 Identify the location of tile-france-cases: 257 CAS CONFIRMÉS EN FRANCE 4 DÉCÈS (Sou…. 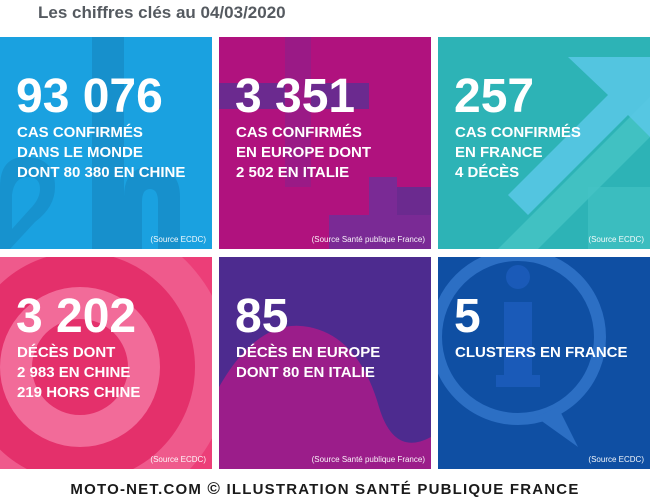
(544, 143).